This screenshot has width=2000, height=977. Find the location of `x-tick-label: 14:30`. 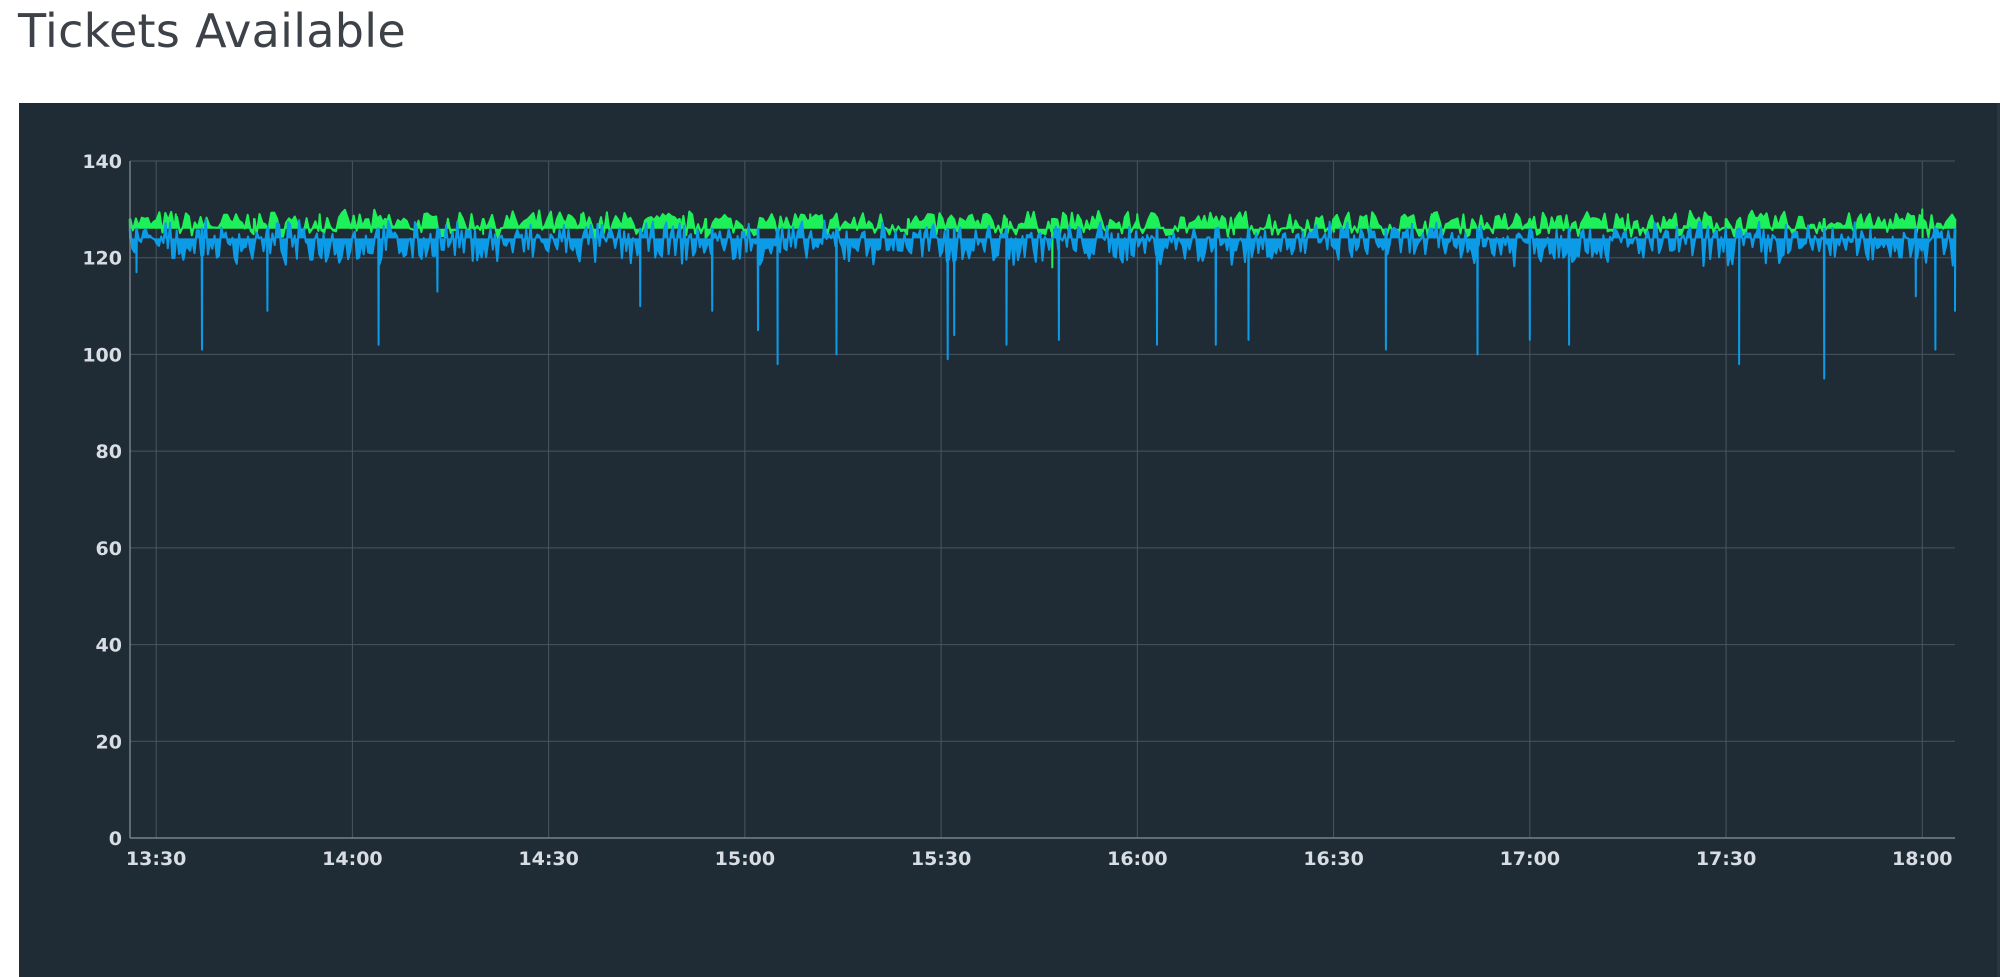

x-tick-label: 14:30 is located at coordinates (548, 859).